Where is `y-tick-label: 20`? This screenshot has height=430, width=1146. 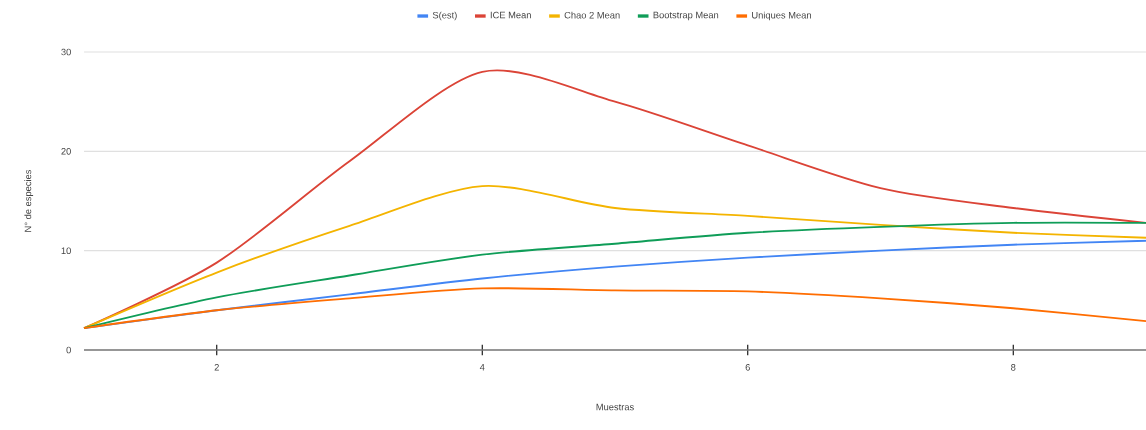 y-tick-label: 20 is located at coordinates (66, 151).